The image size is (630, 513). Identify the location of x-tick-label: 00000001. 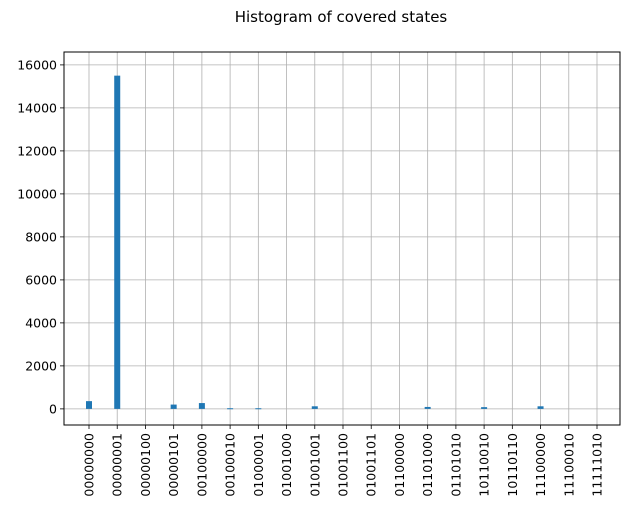
(117, 465).